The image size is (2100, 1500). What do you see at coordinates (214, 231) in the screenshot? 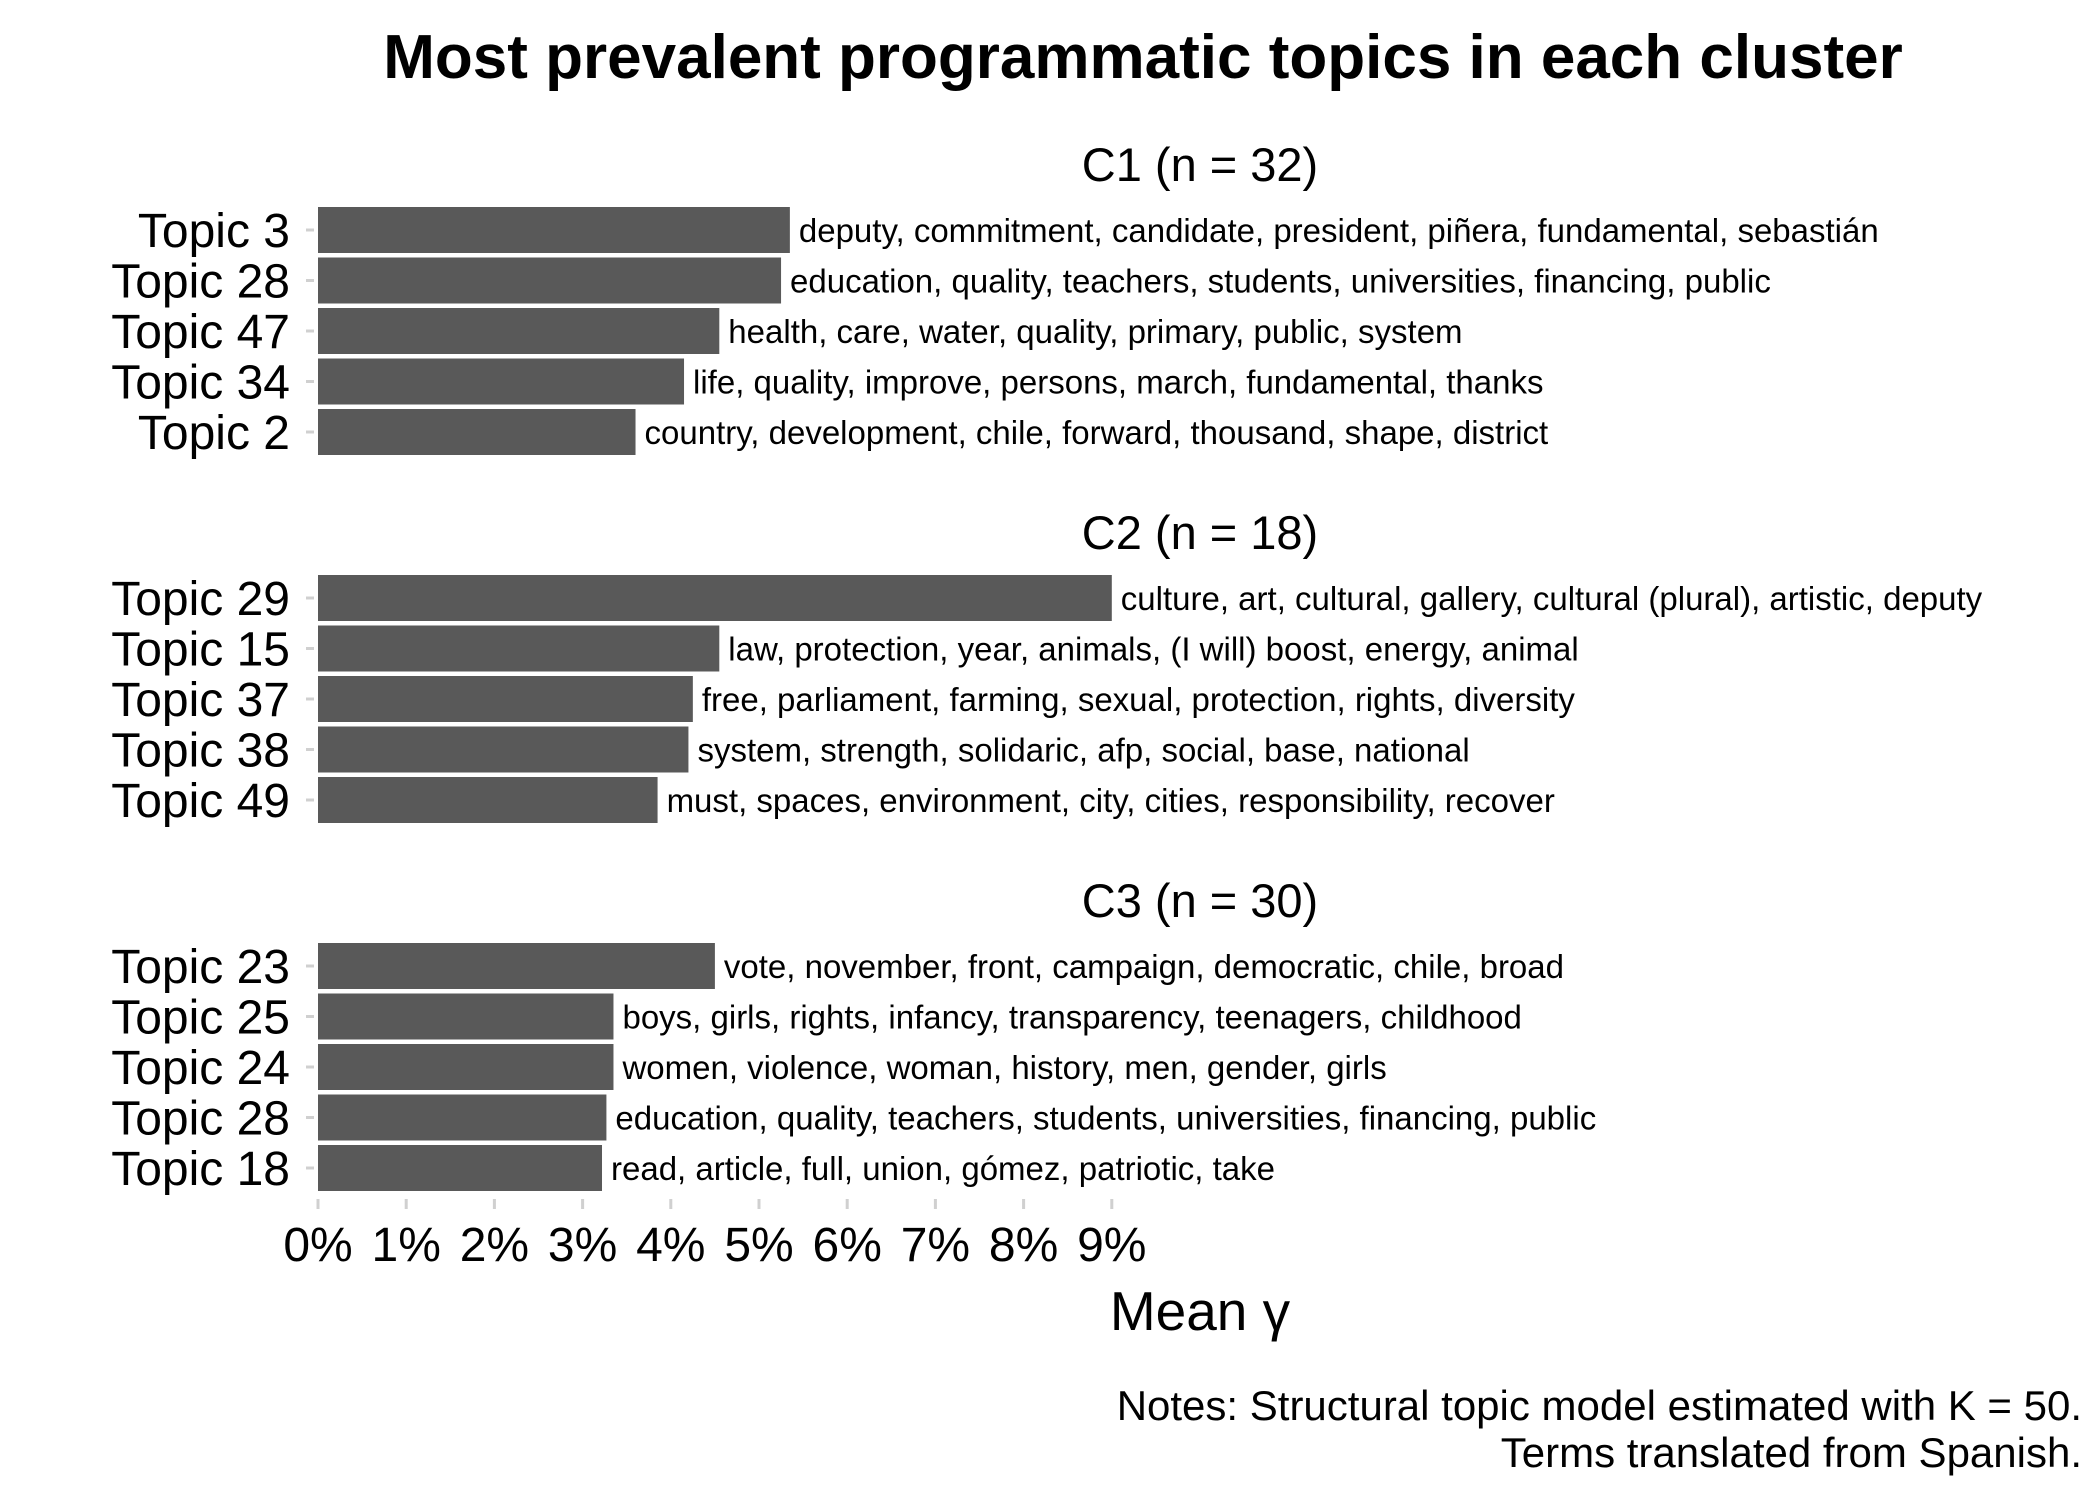
I see `topic-label: Topic 3` at bounding box center [214, 231].